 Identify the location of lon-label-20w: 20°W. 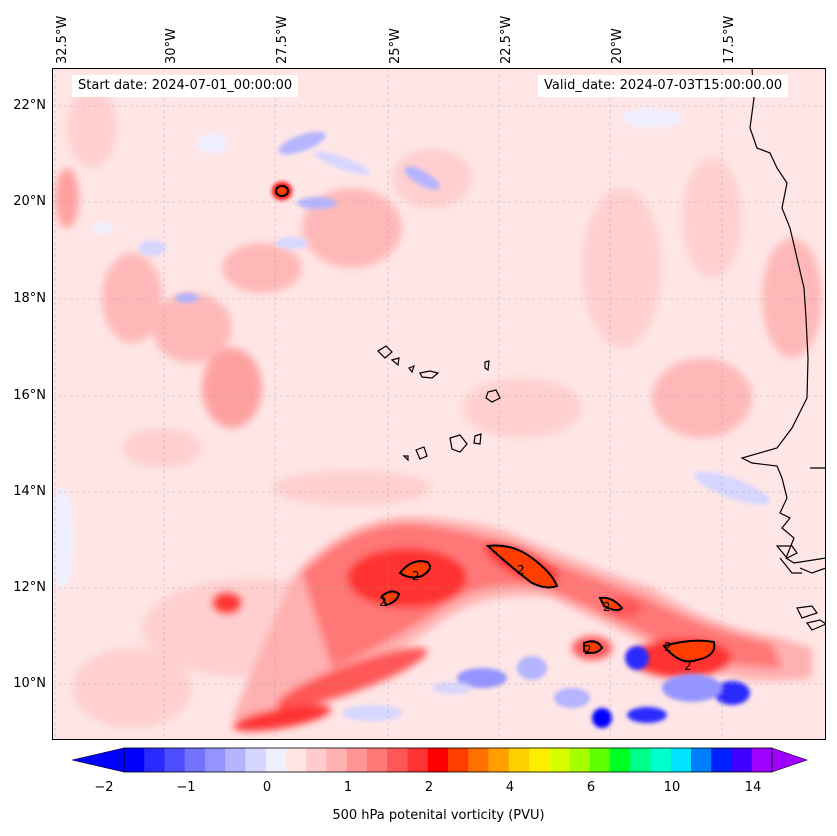
(617, 46).